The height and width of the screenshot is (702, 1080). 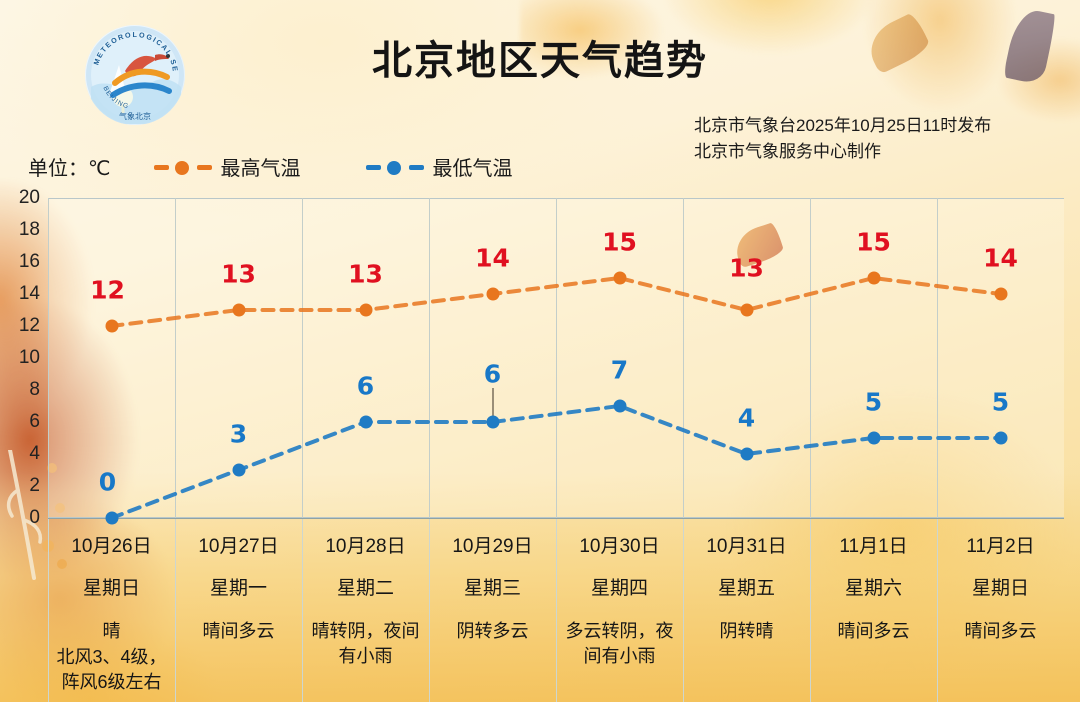 I want to click on day-date: 10月30日, so click(x=619, y=546).